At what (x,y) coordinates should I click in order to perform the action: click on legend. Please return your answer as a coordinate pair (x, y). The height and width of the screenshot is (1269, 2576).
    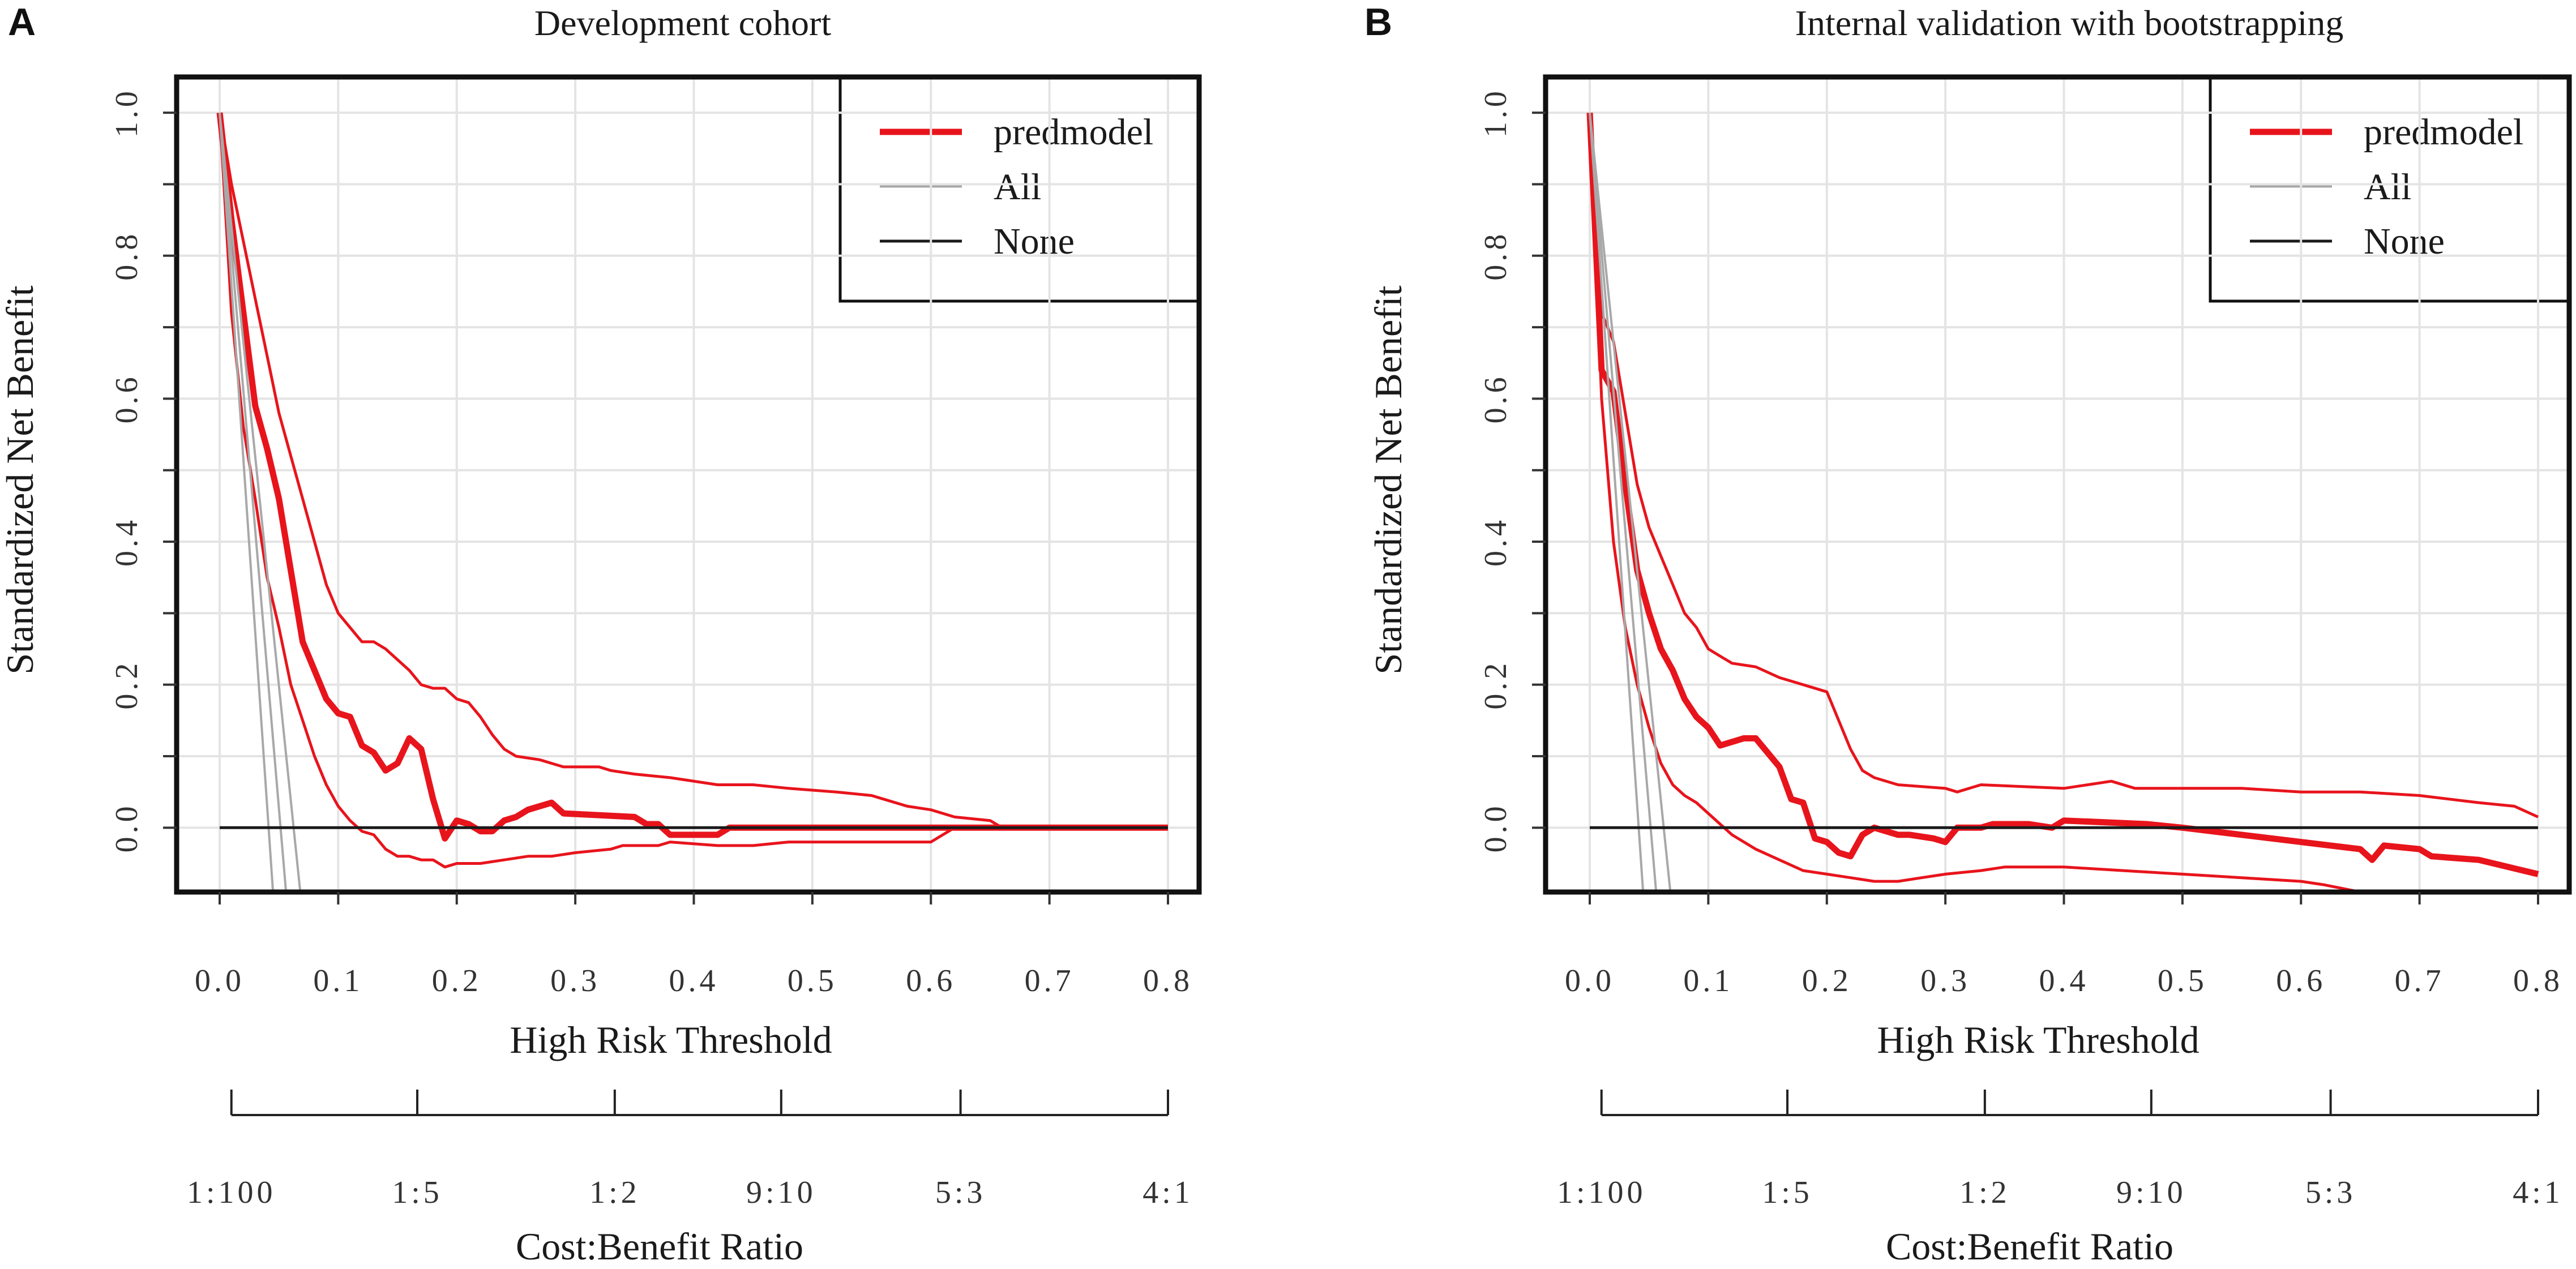
    Looking at the image, I should click on (1019, 189).